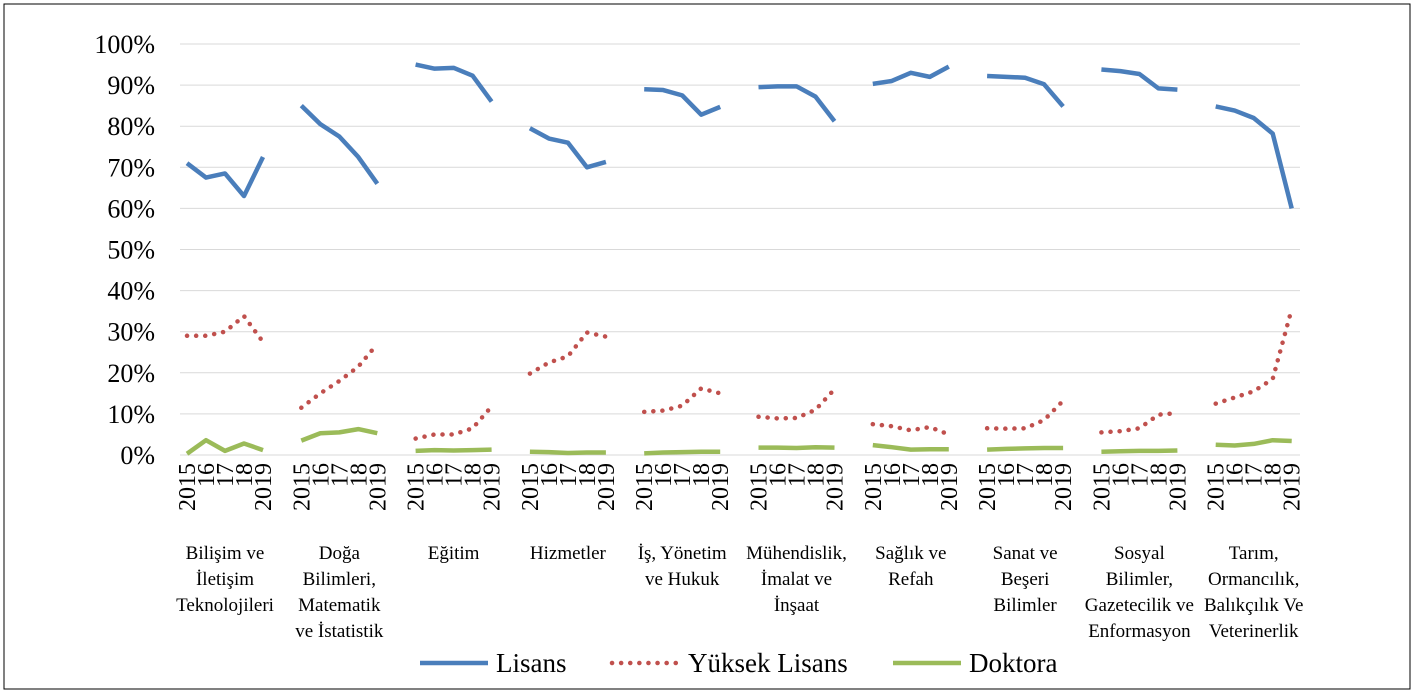  What do you see at coordinates (1139, 605) in the screenshot?
I see `group-label: Gazetecilik ve` at bounding box center [1139, 605].